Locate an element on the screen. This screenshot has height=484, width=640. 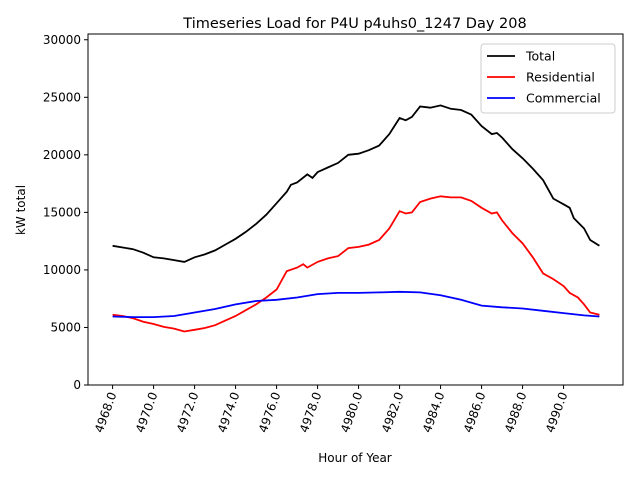
legend-box is located at coordinates (548, 78).